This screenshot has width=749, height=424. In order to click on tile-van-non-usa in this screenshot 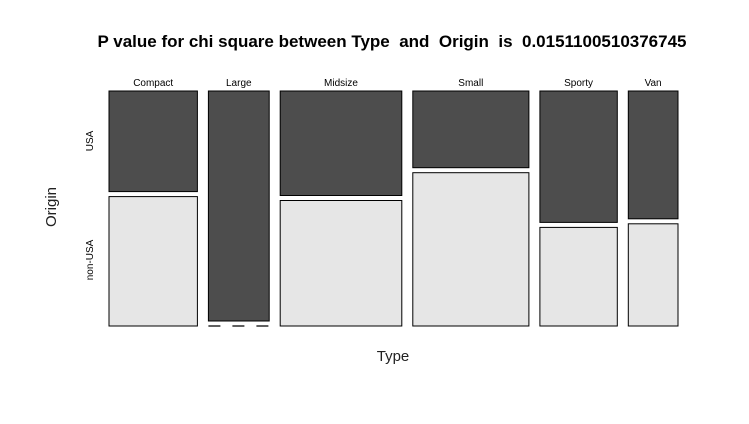, I will do `click(653, 275)`.